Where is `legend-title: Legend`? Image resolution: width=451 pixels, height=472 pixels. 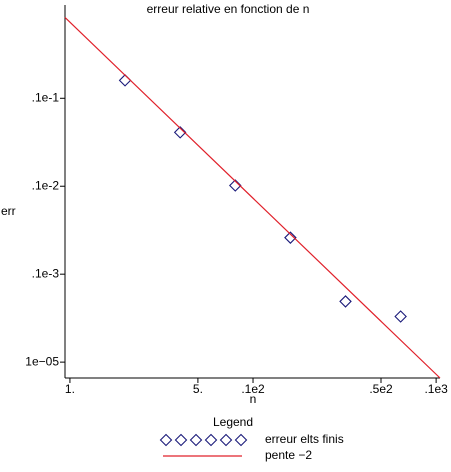
legend-title: Legend is located at coordinates (233, 422).